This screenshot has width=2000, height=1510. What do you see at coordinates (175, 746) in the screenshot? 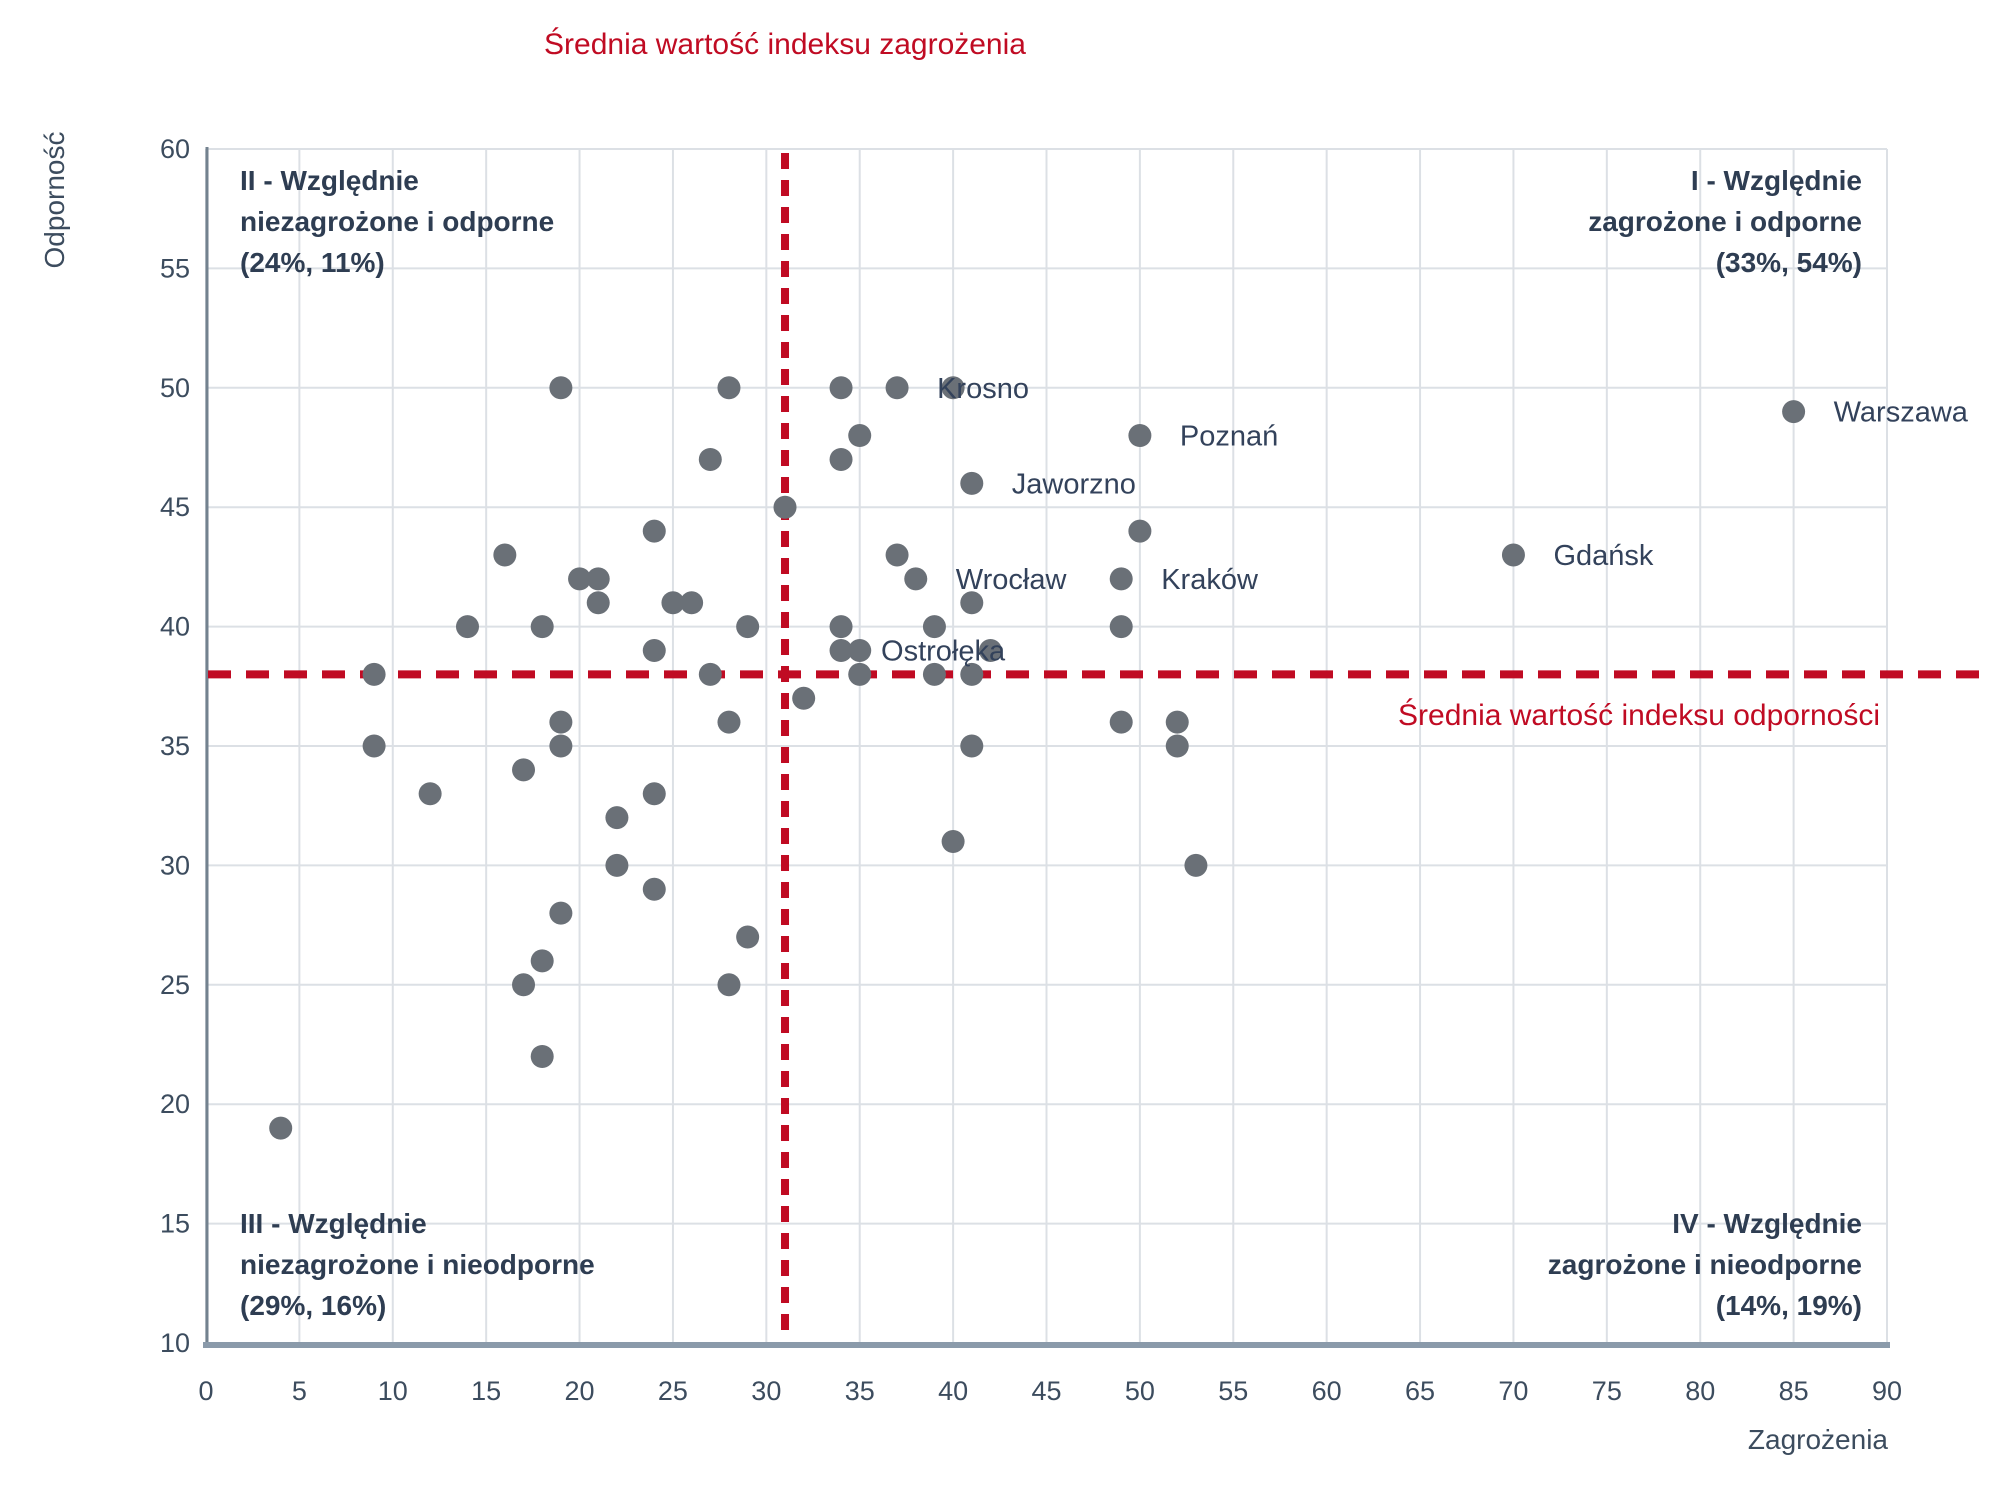
I see `y-tick-label: 35` at bounding box center [175, 746].